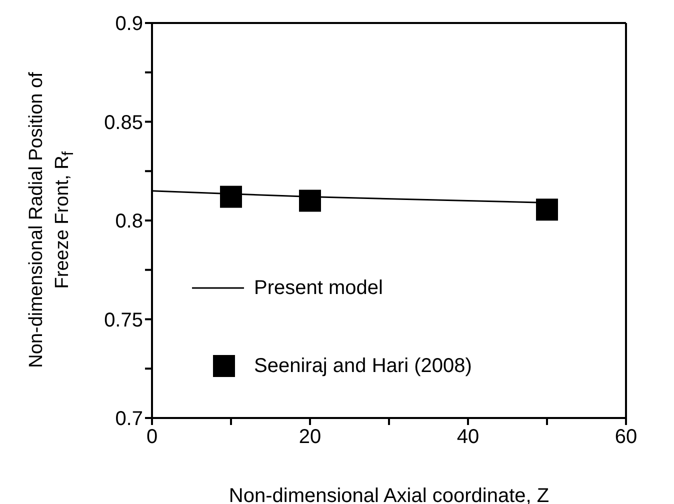 This screenshot has height=504, width=674. I want to click on legend-label: Present model, so click(318, 288).